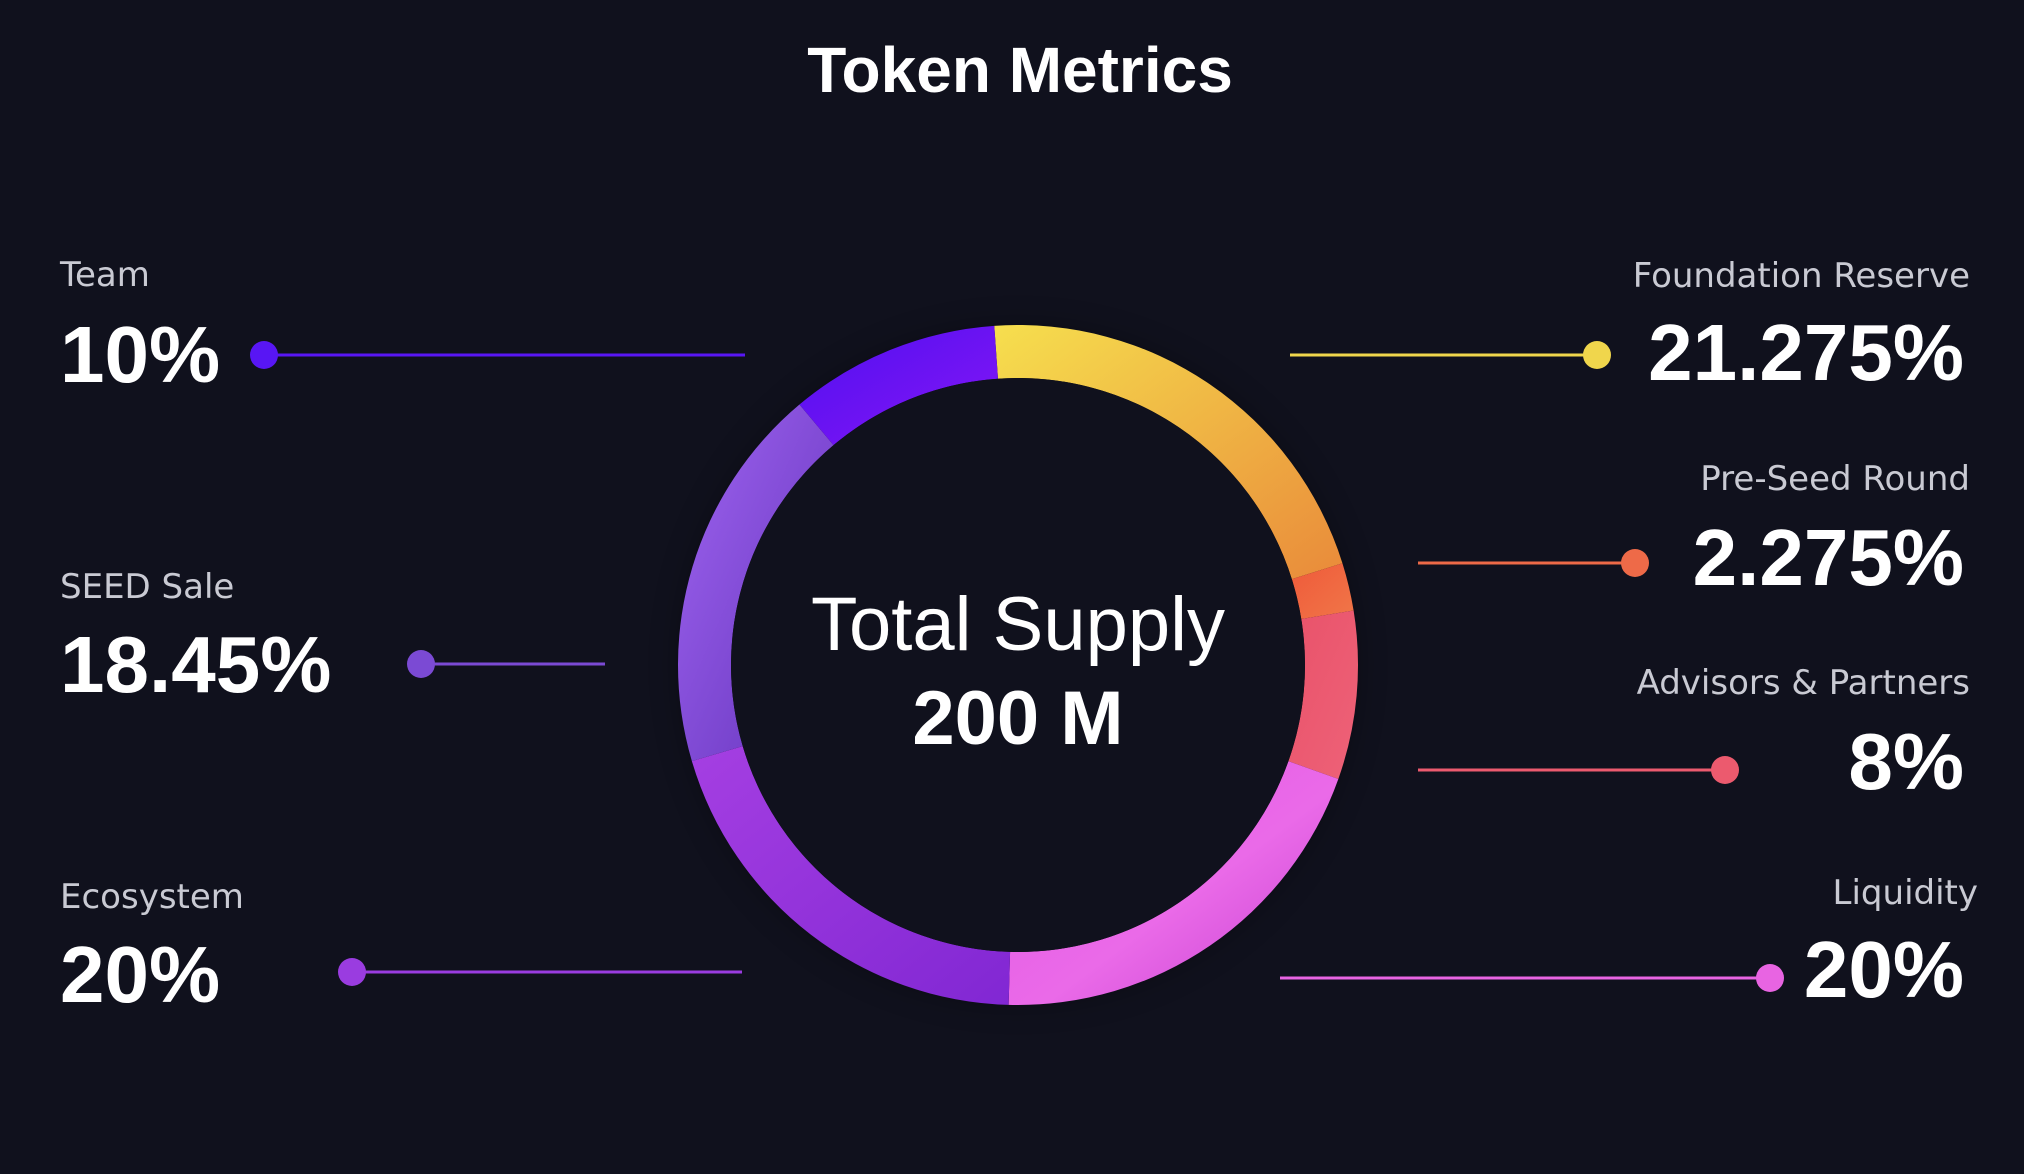 The height and width of the screenshot is (1174, 2024). Describe the element at coordinates (352, 972) in the screenshot. I see `legend-dot-ecosystem` at that location.